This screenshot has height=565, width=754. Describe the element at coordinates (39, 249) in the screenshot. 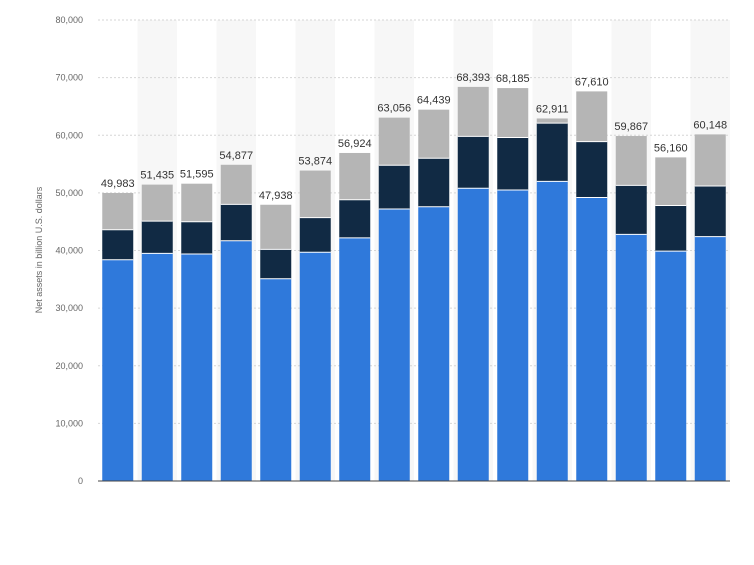

I see `y-axis-title: Net assets in billion U.S. dollars` at that location.